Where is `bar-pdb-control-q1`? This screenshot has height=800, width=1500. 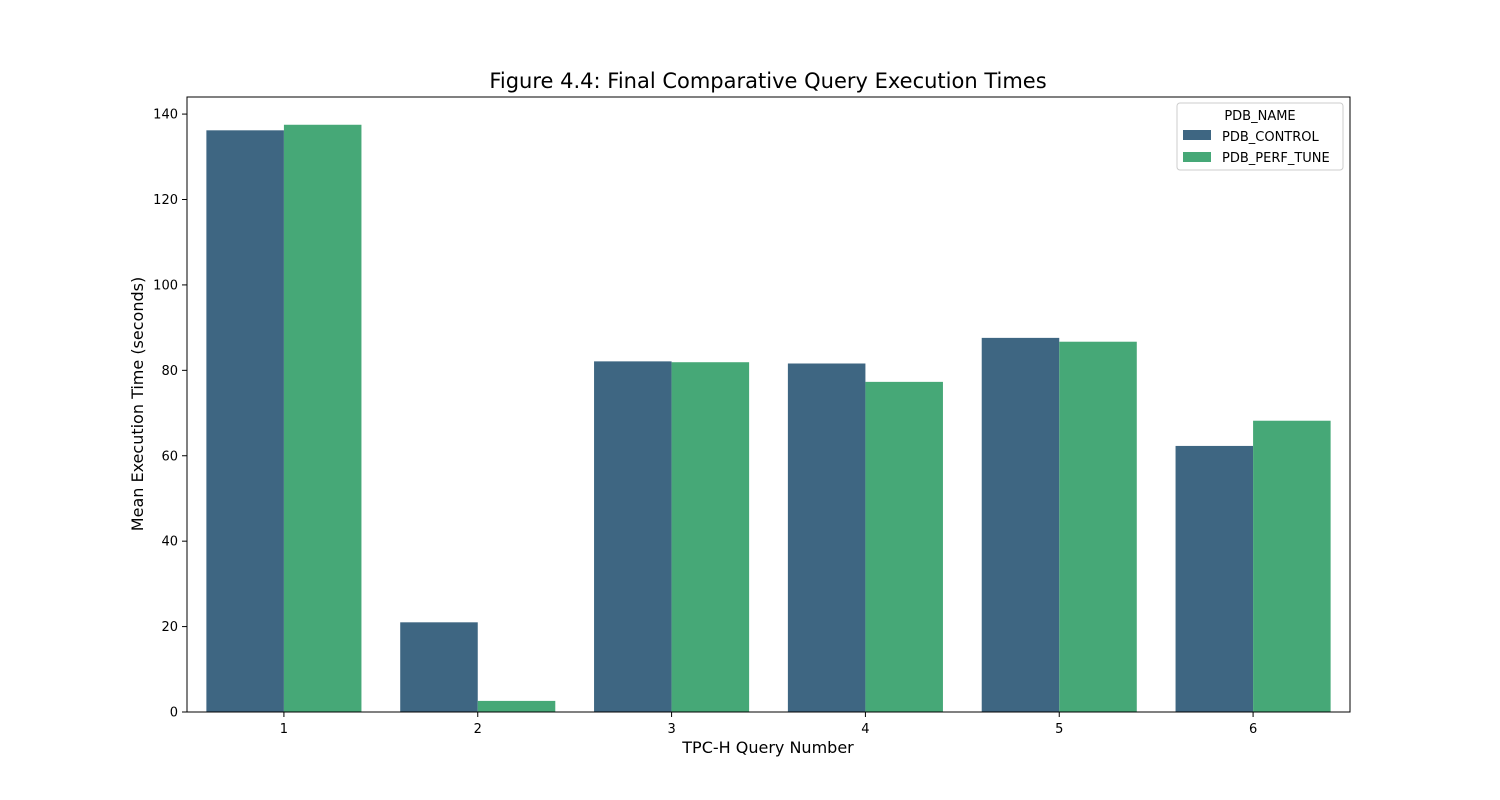
bar-pdb-control-q1 is located at coordinates (245, 421).